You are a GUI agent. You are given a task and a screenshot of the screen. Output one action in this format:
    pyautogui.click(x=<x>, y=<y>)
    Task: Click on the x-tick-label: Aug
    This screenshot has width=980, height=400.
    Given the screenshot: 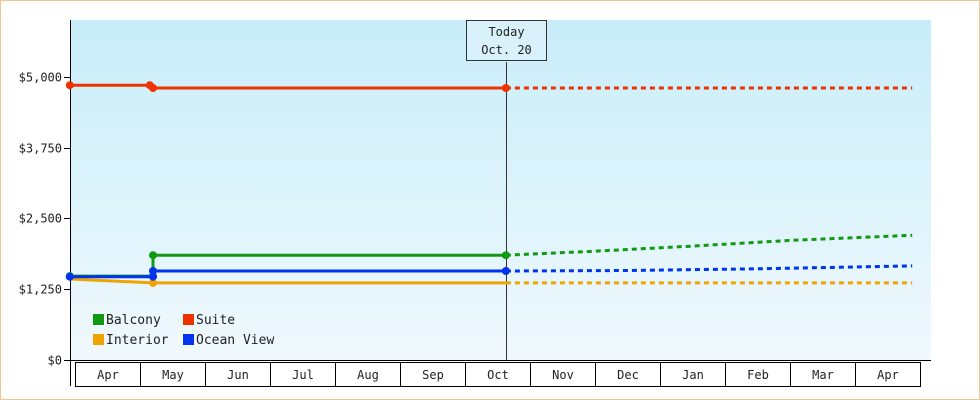 What is the action you would take?
    pyautogui.click(x=368, y=375)
    